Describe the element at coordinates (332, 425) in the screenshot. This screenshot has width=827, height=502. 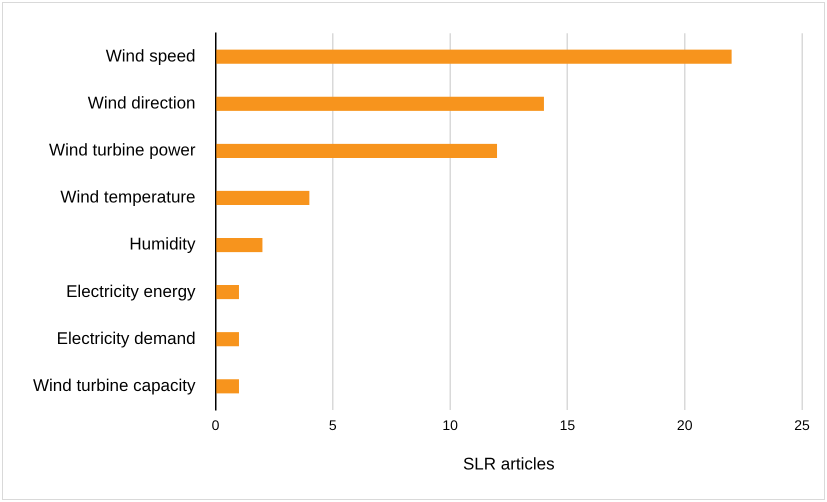
I see `x-tick-label: 5` at that location.